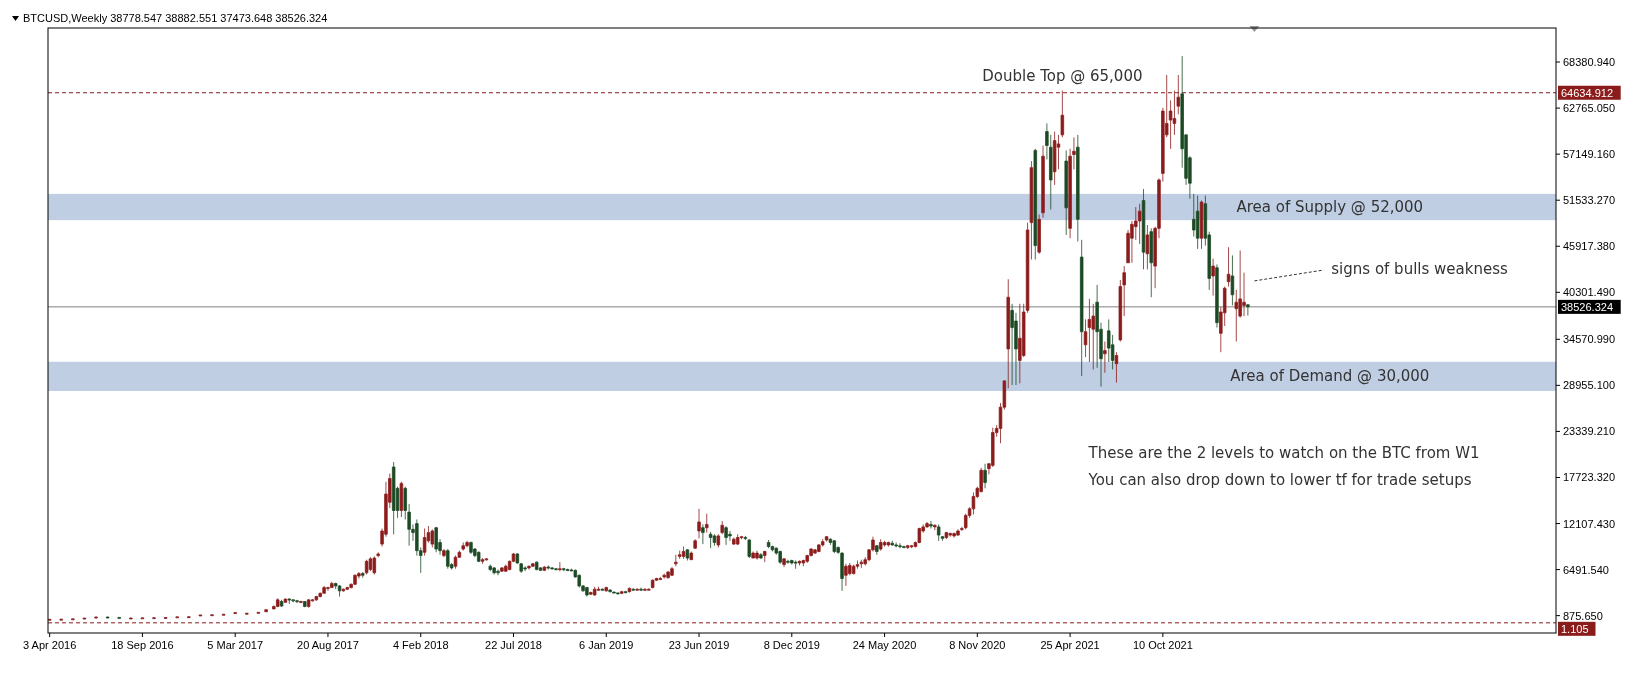 This screenshot has width=1648, height=675. Describe the element at coordinates (1589, 200) in the screenshot. I see `y-tick-label: 51533.270` at that location.